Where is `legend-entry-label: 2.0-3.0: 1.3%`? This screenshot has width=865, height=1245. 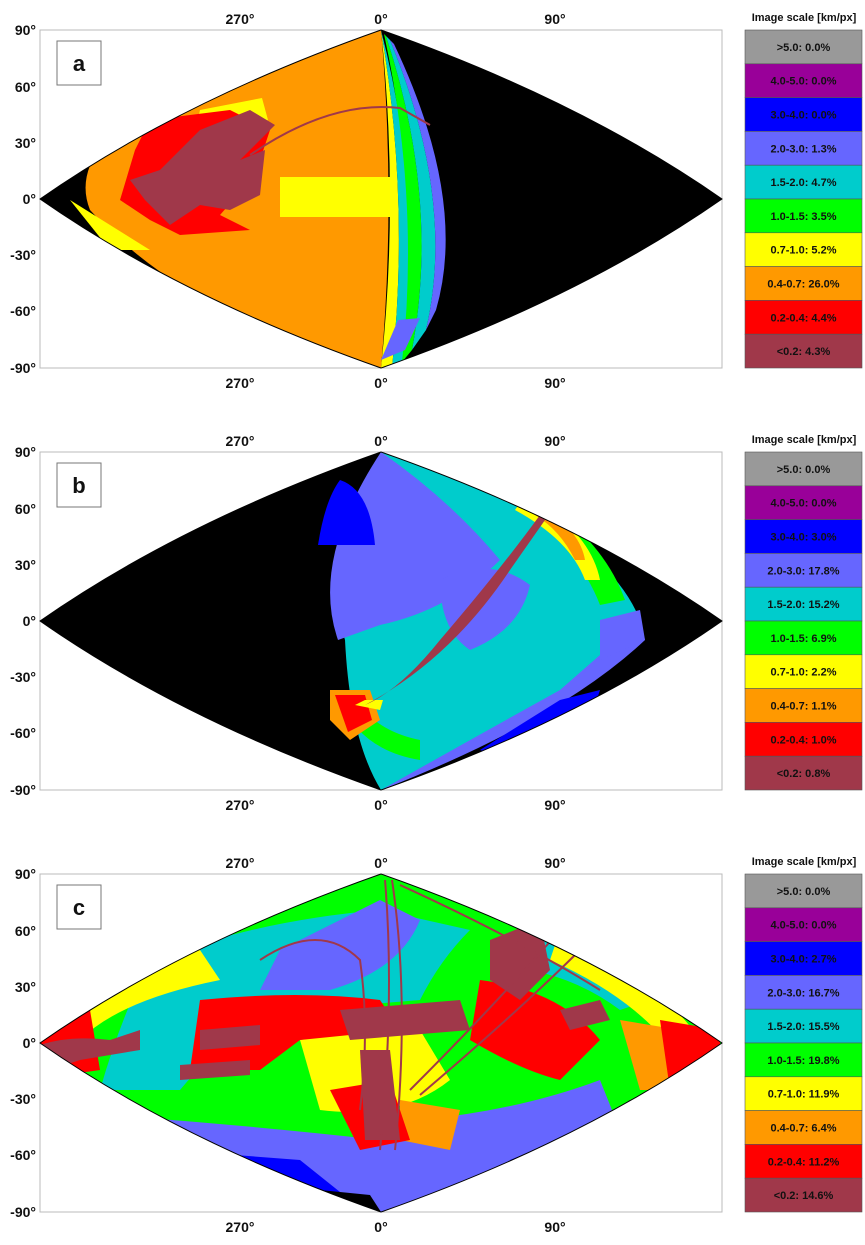 legend-entry-label: 2.0-3.0: 1.3% is located at coordinates (803, 149).